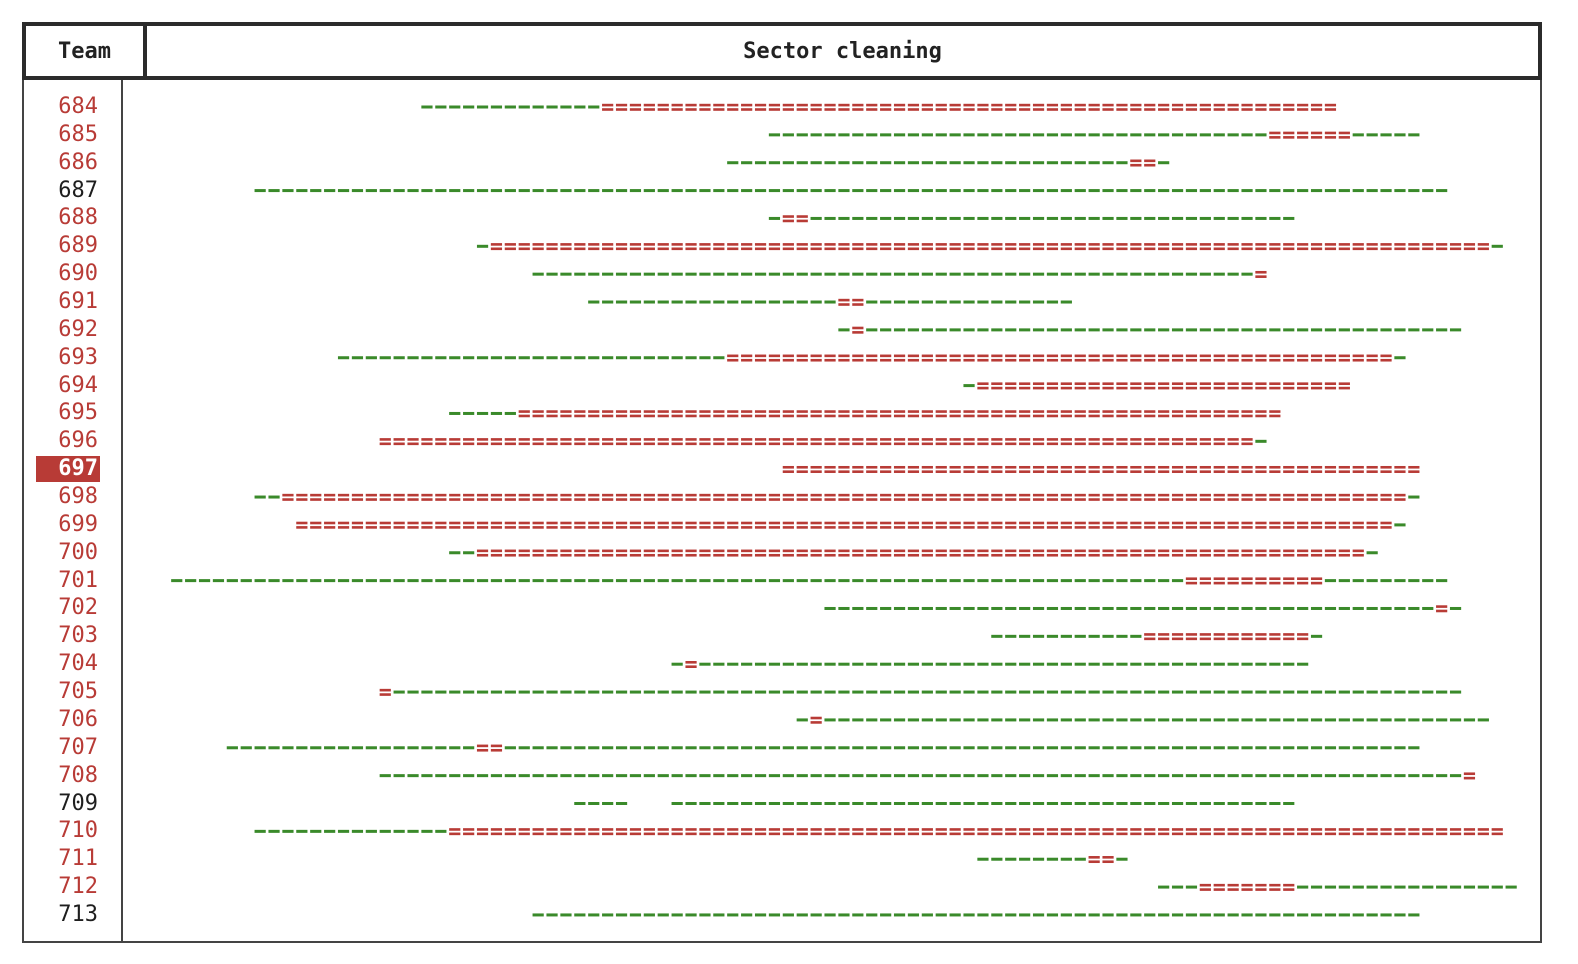 The height and width of the screenshot is (964, 1578). What do you see at coordinates (78, 246) in the screenshot?
I see `team-label-689: 689` at bounding box center [78, 246].